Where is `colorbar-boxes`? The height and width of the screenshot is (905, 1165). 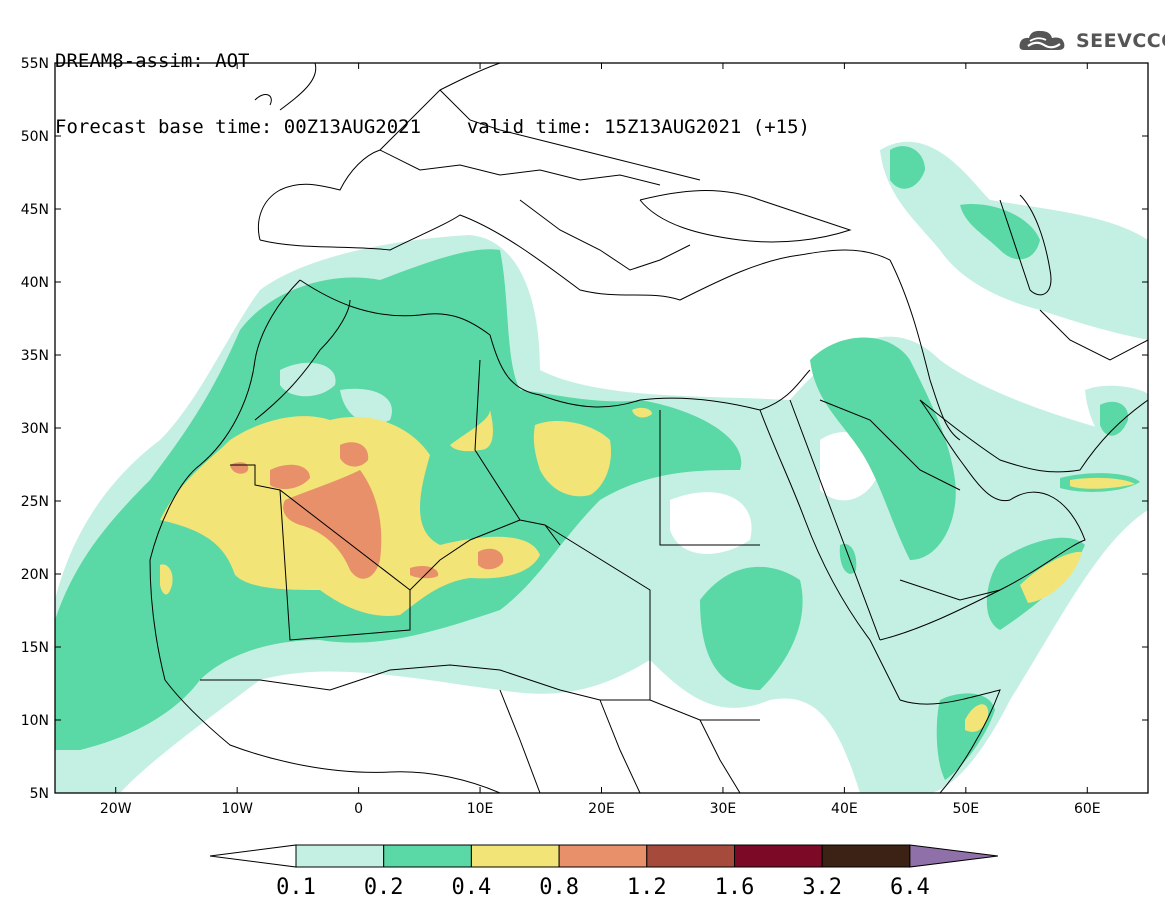 colorbar-boxes is located at coordinates (646, 856).